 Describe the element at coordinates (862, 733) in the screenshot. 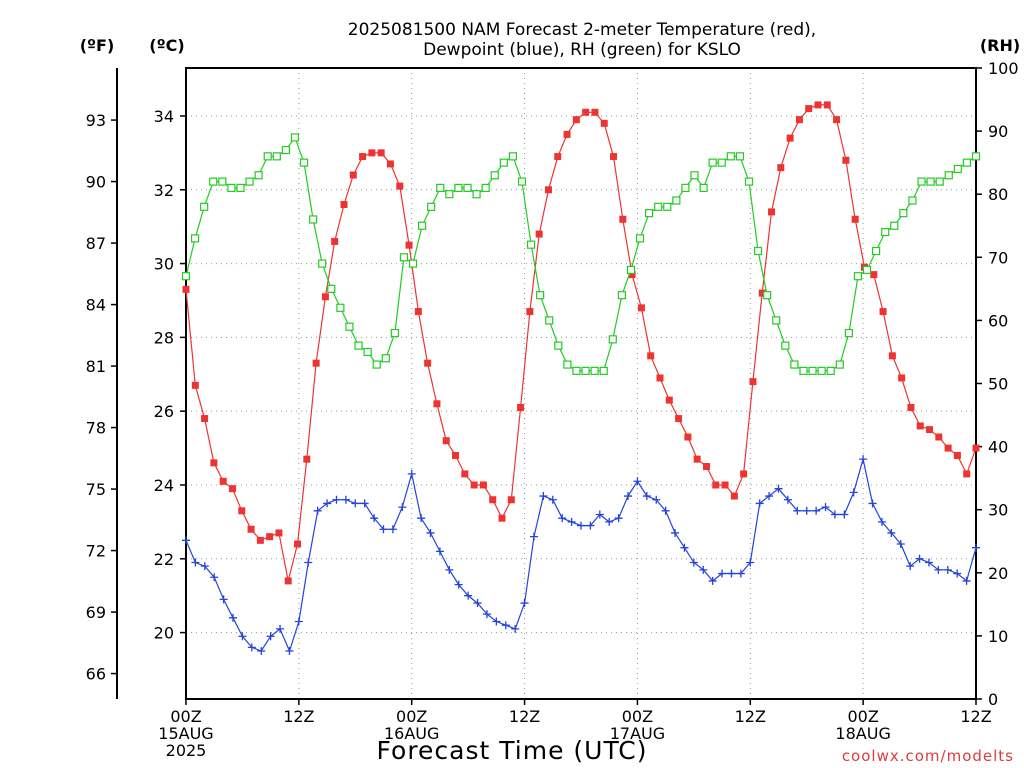

I see `time-tick-label: 18AUG` at that location.